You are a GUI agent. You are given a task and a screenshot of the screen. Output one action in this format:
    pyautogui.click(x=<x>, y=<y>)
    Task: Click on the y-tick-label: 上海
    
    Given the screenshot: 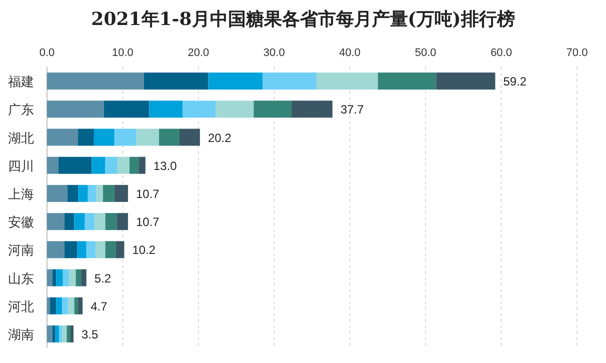 What is the action you would take?
    pyautogui.click(x=21, y=194)
    